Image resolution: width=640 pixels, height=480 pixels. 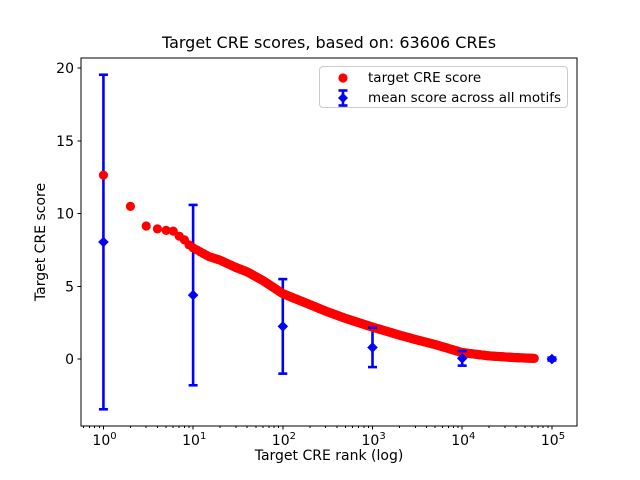 What do you see at coordinates (465, 98) in the screenshot?
I see `legend-label: mean score across all motifs` at bounding box center [465, 98].